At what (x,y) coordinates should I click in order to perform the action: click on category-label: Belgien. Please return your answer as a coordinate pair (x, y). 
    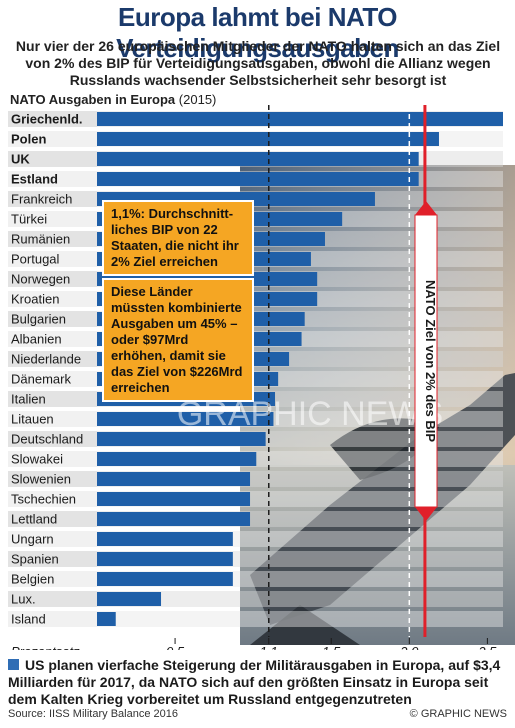
    Looking at the image, I should click on (32, 579).